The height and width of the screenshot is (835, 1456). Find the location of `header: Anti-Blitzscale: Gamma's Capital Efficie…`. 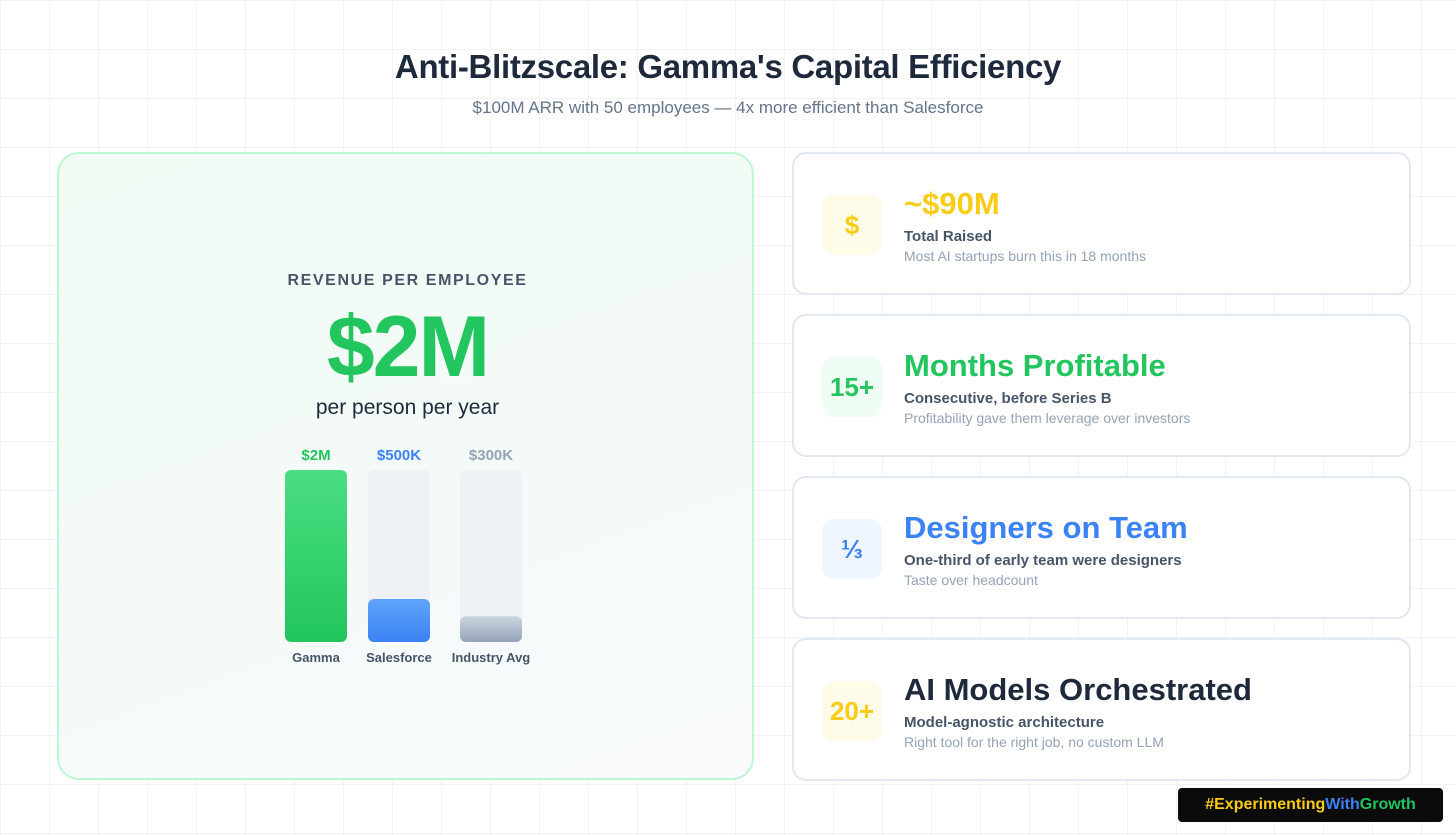

header: Anti-Blitzscale: Gamma's Capital Efficie… is located at coordinates (728, 83).